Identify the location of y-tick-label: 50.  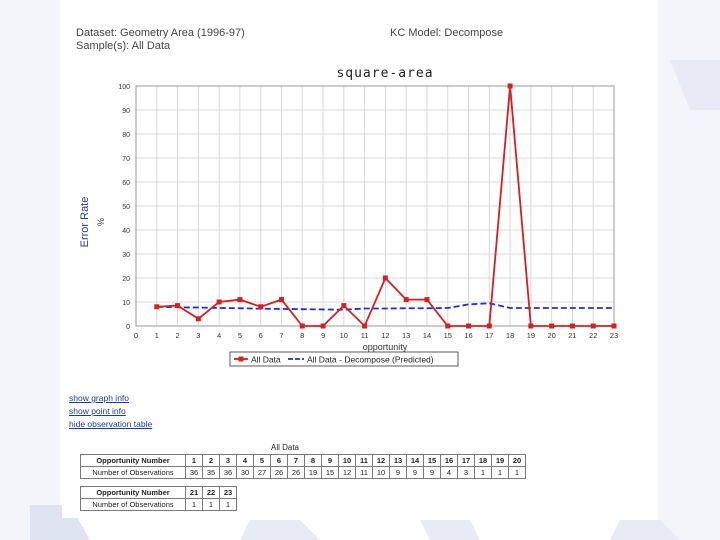
(126, 207).